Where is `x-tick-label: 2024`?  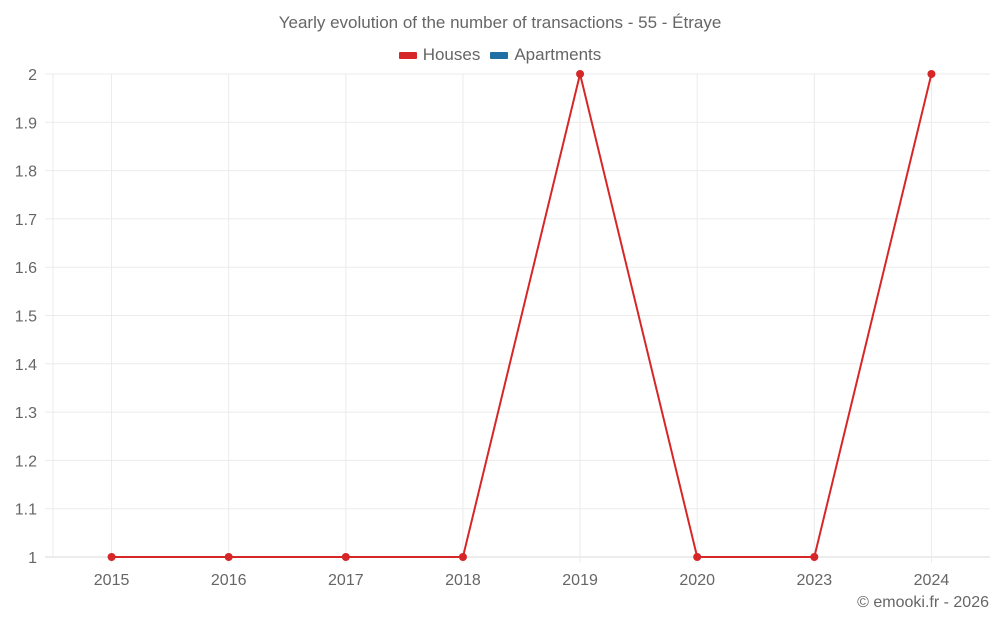
x-tick-label: 2024 is located at coordinates (932, 580).